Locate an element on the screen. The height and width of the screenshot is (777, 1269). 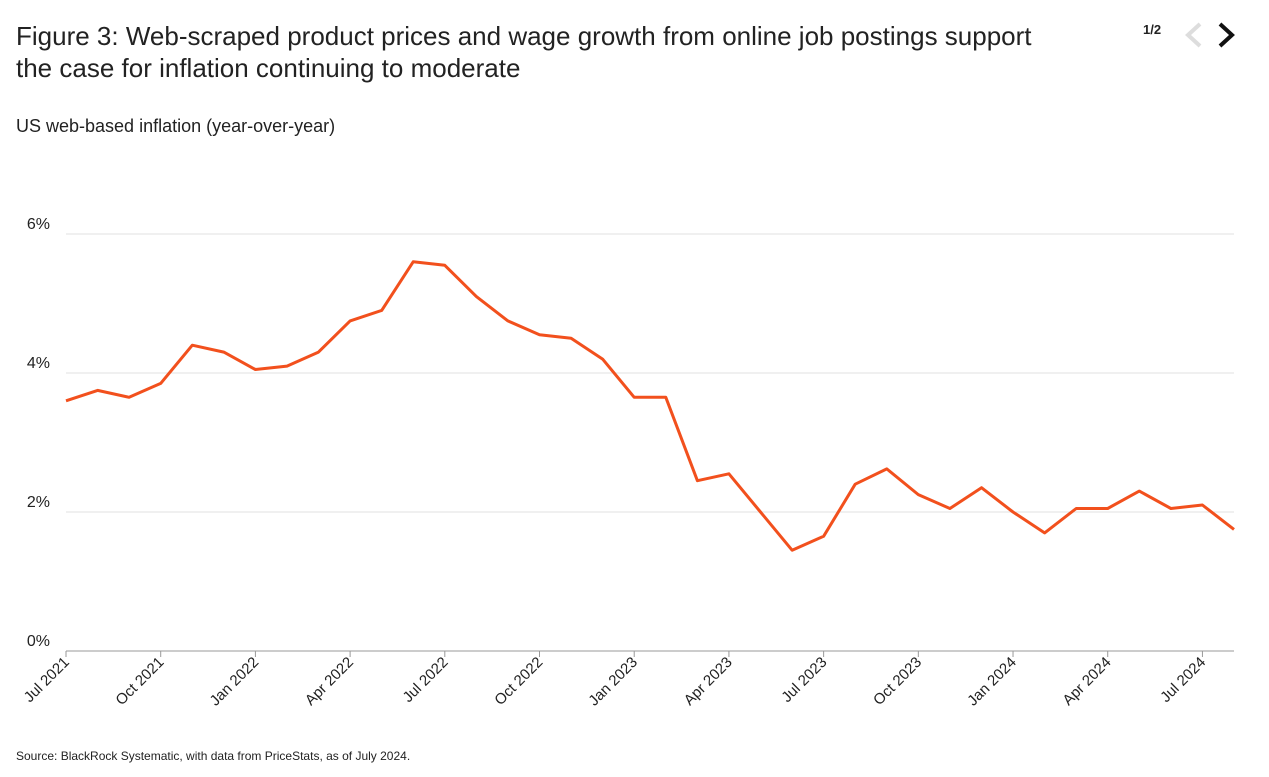
prev-arrow is located at coordinates (1193, 35).